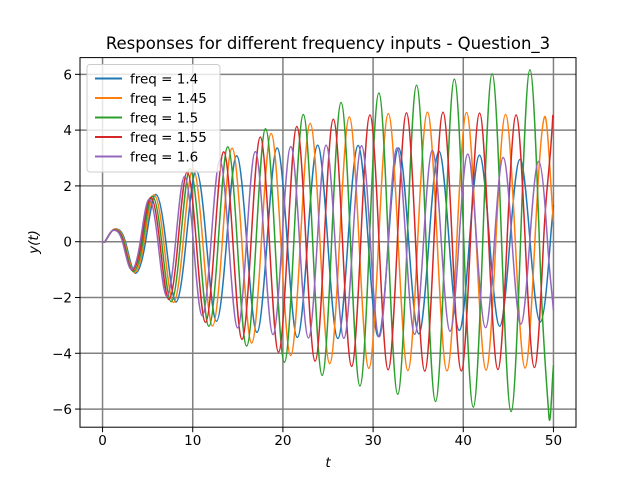  What do you see at coordinates (62, 410) in the screenshot?
I see `y-tick-label: −6` at bounding box center [62, 410].